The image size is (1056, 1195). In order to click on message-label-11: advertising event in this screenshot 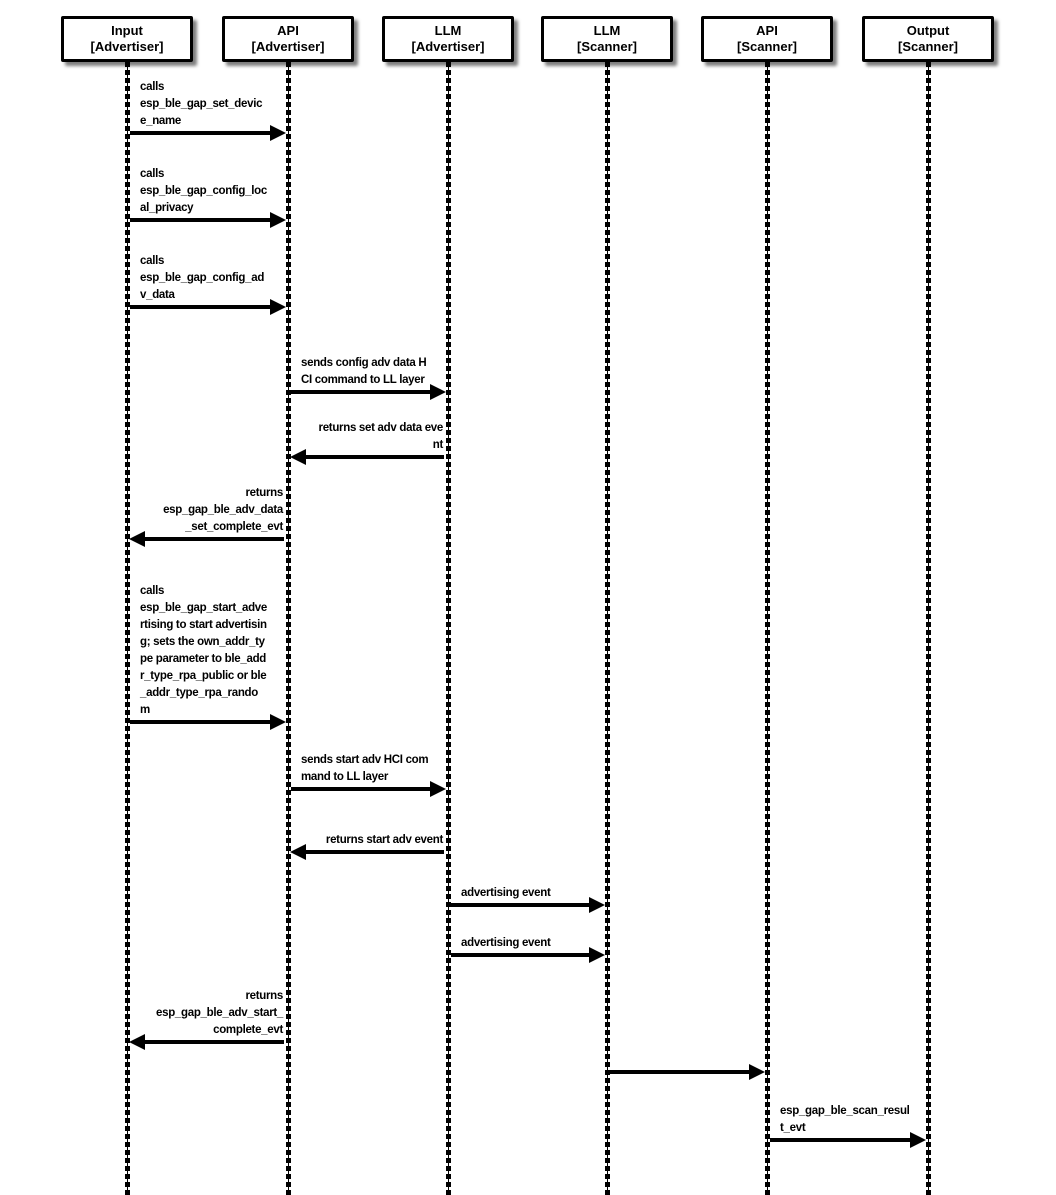, I will do `click(506, 943)`.